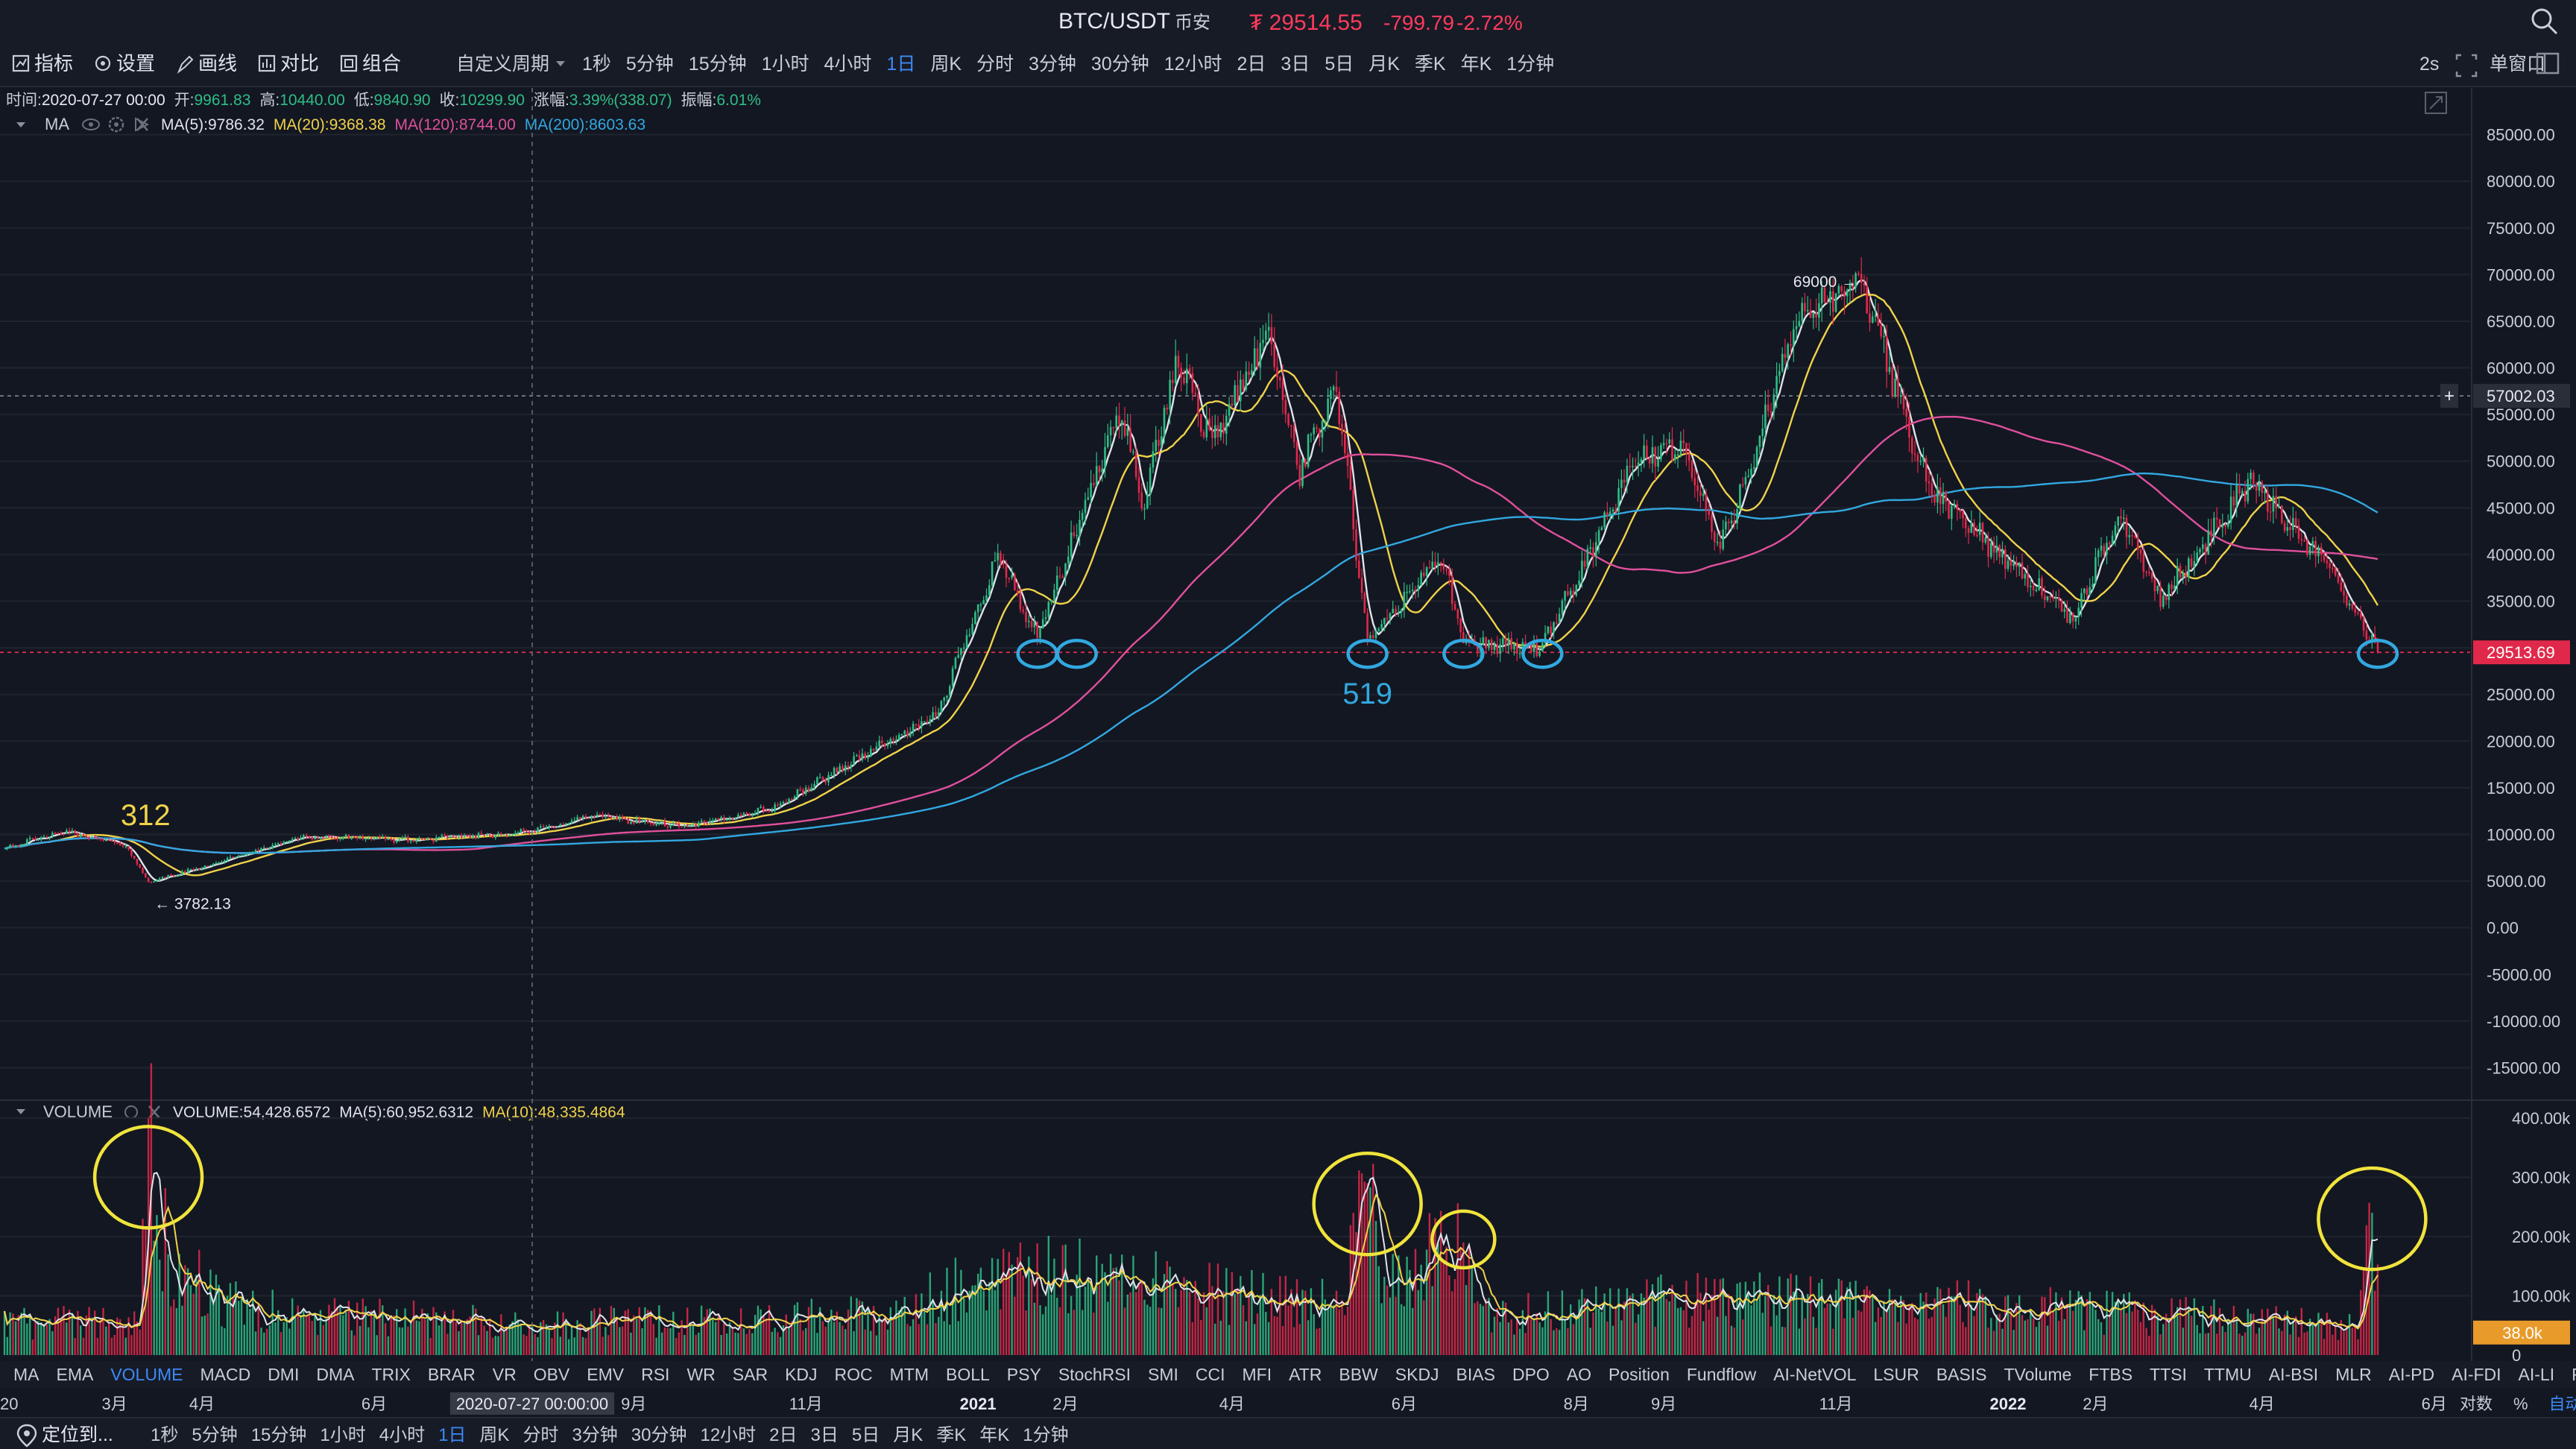 The width and height of the screenshot is (2576, 1449). What do you see at coordinates (1358, 1374) in the screenshot?
I see `indicator-tab-bbw: BBW` at bounding box center [1358, 1374].